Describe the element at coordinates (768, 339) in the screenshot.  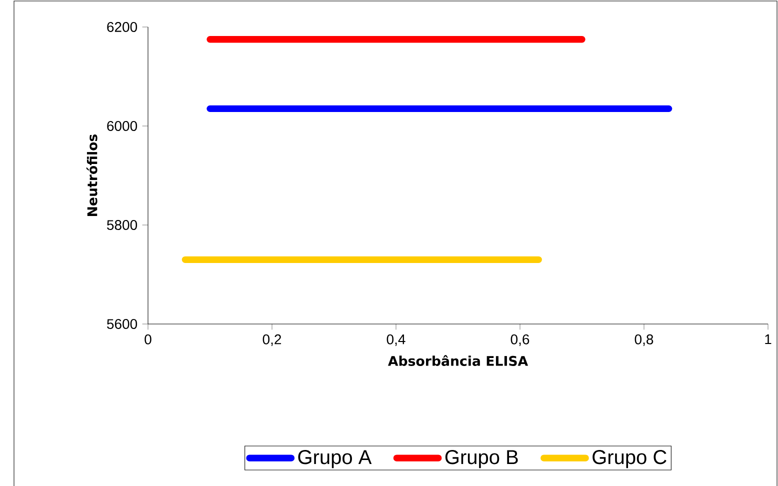
I see `x-tick-label: 1` at that location.